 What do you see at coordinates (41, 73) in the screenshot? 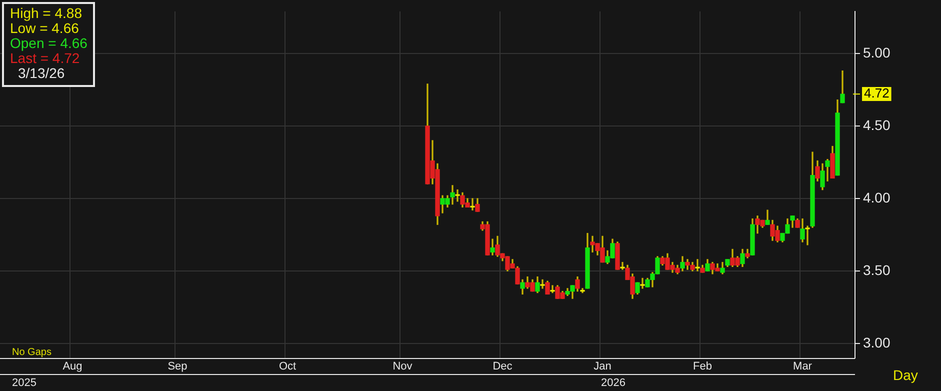
I see `annotation: 3/13/26` at bounding box center [41, 73].